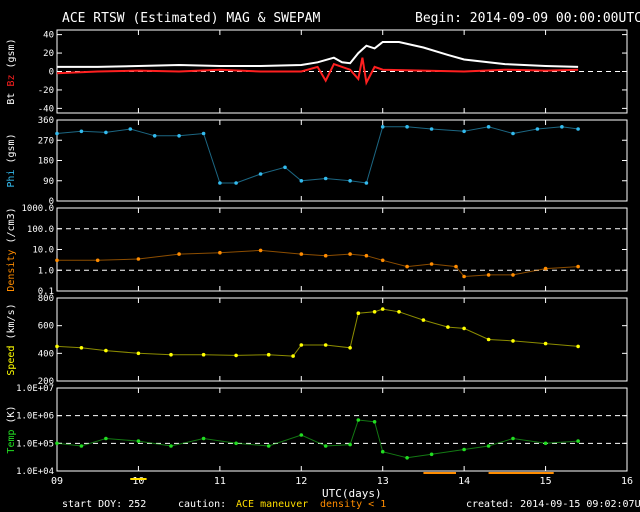  What do you see at coordinates (317, 155) in the screenshot?
I see `series-trace-phi` at bounding box center [317, 155].